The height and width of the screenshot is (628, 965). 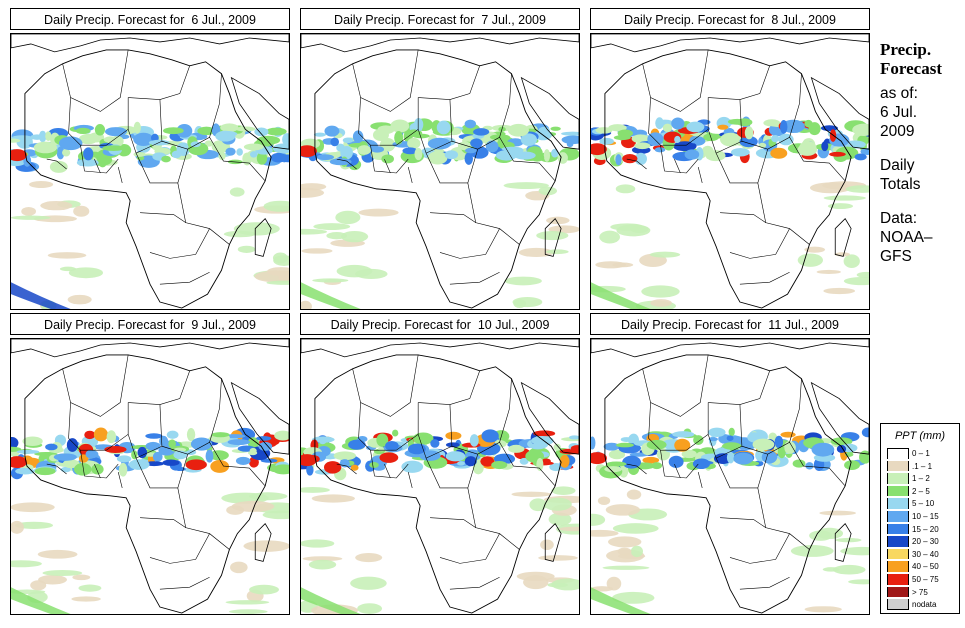 I want to click on legend-label: 20 – 30, so click(x=925, y=542).